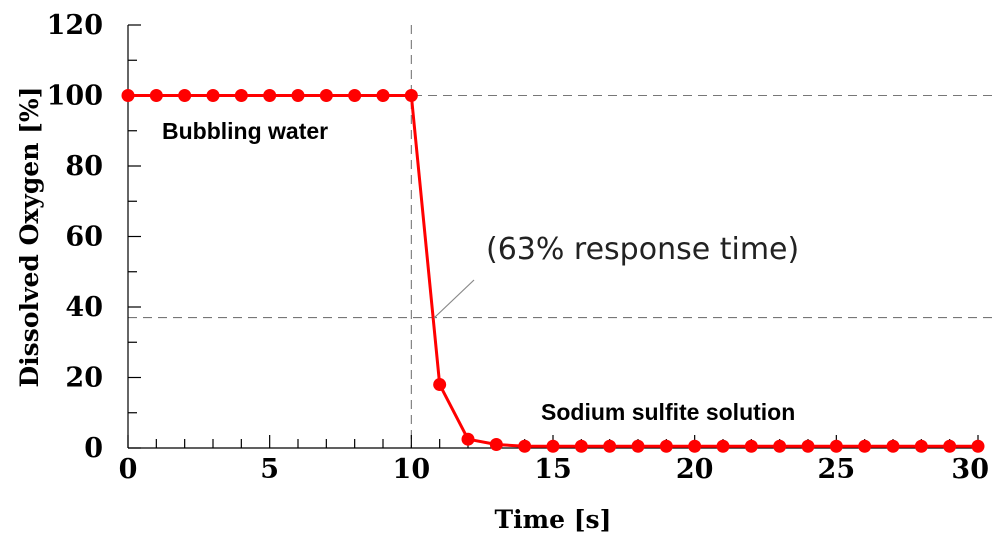  What do you see at coordinates (412, 469) in the screenshot?
I see `x-tick-label-10: 10` at bounding box center [412, 469].